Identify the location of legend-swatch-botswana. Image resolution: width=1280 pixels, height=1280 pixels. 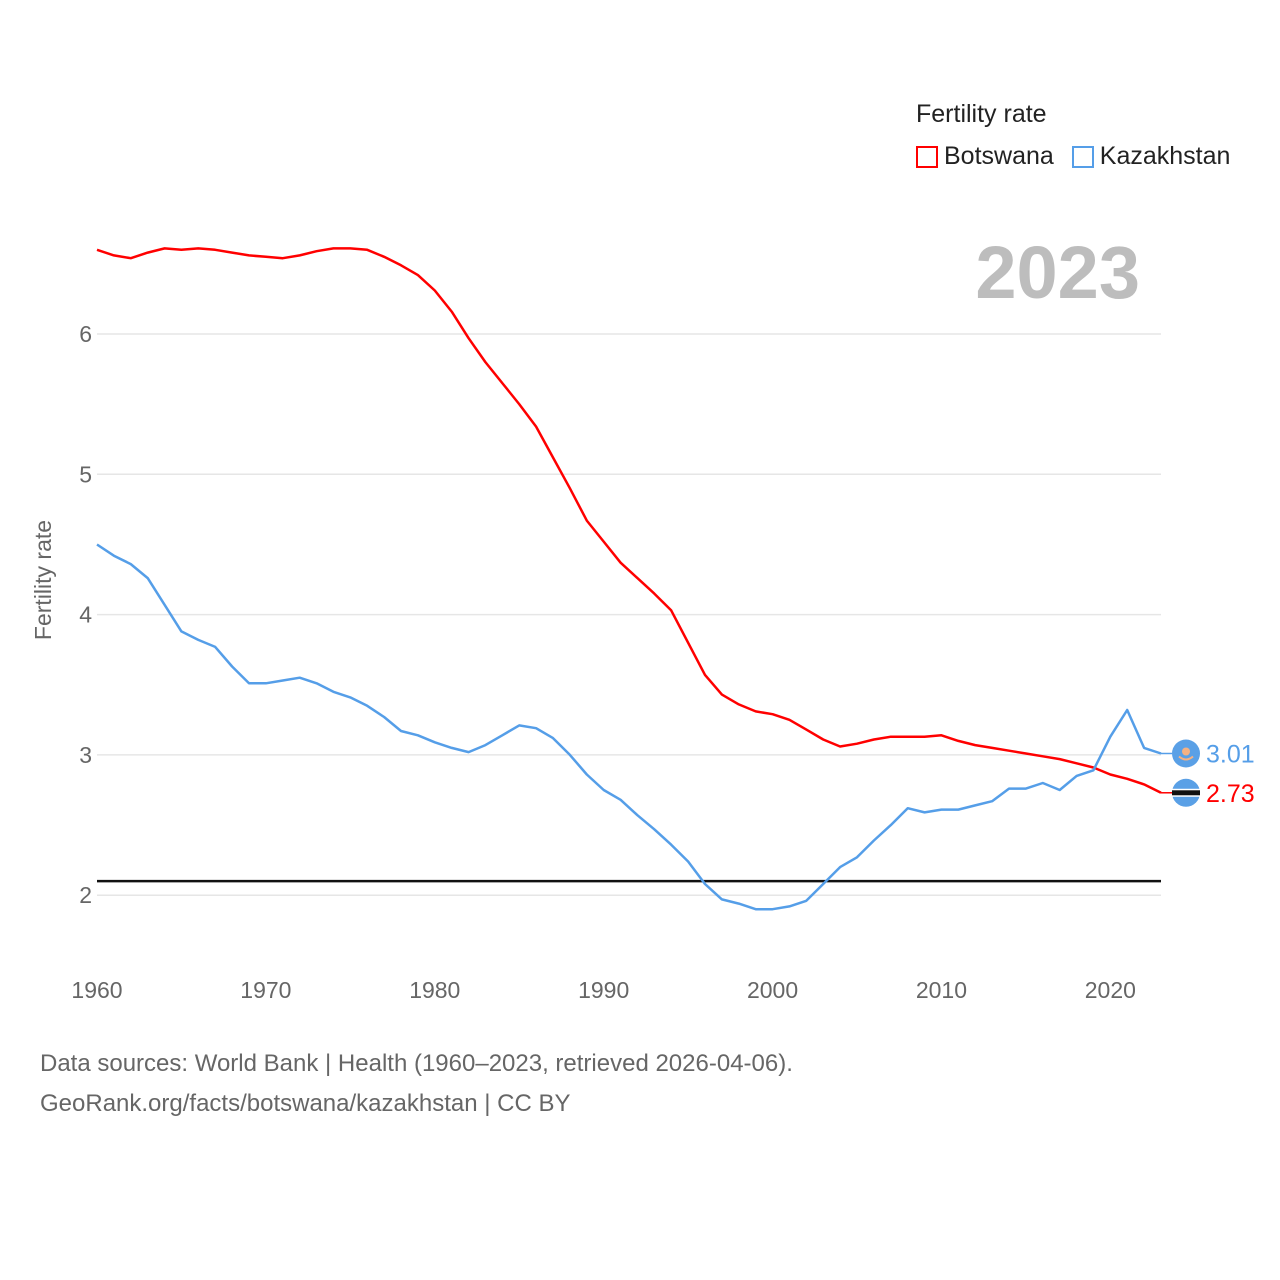
(927, 156).